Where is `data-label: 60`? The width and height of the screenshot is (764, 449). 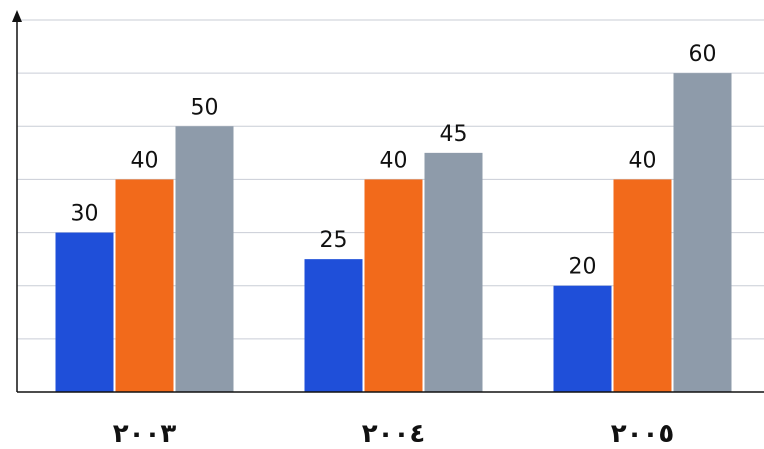 data-label: 60 is located at coordinates (703, 54).